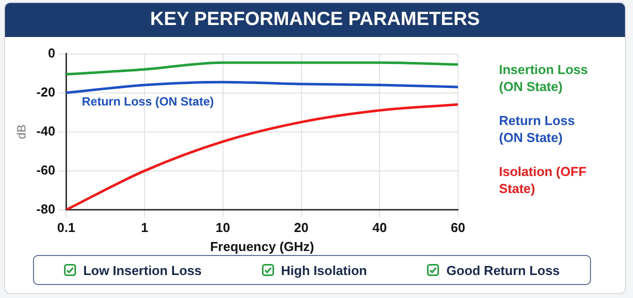 The height and width of the screenshot is (298, 633). I want to click on y-tick-label: -40, so click(46, 130).